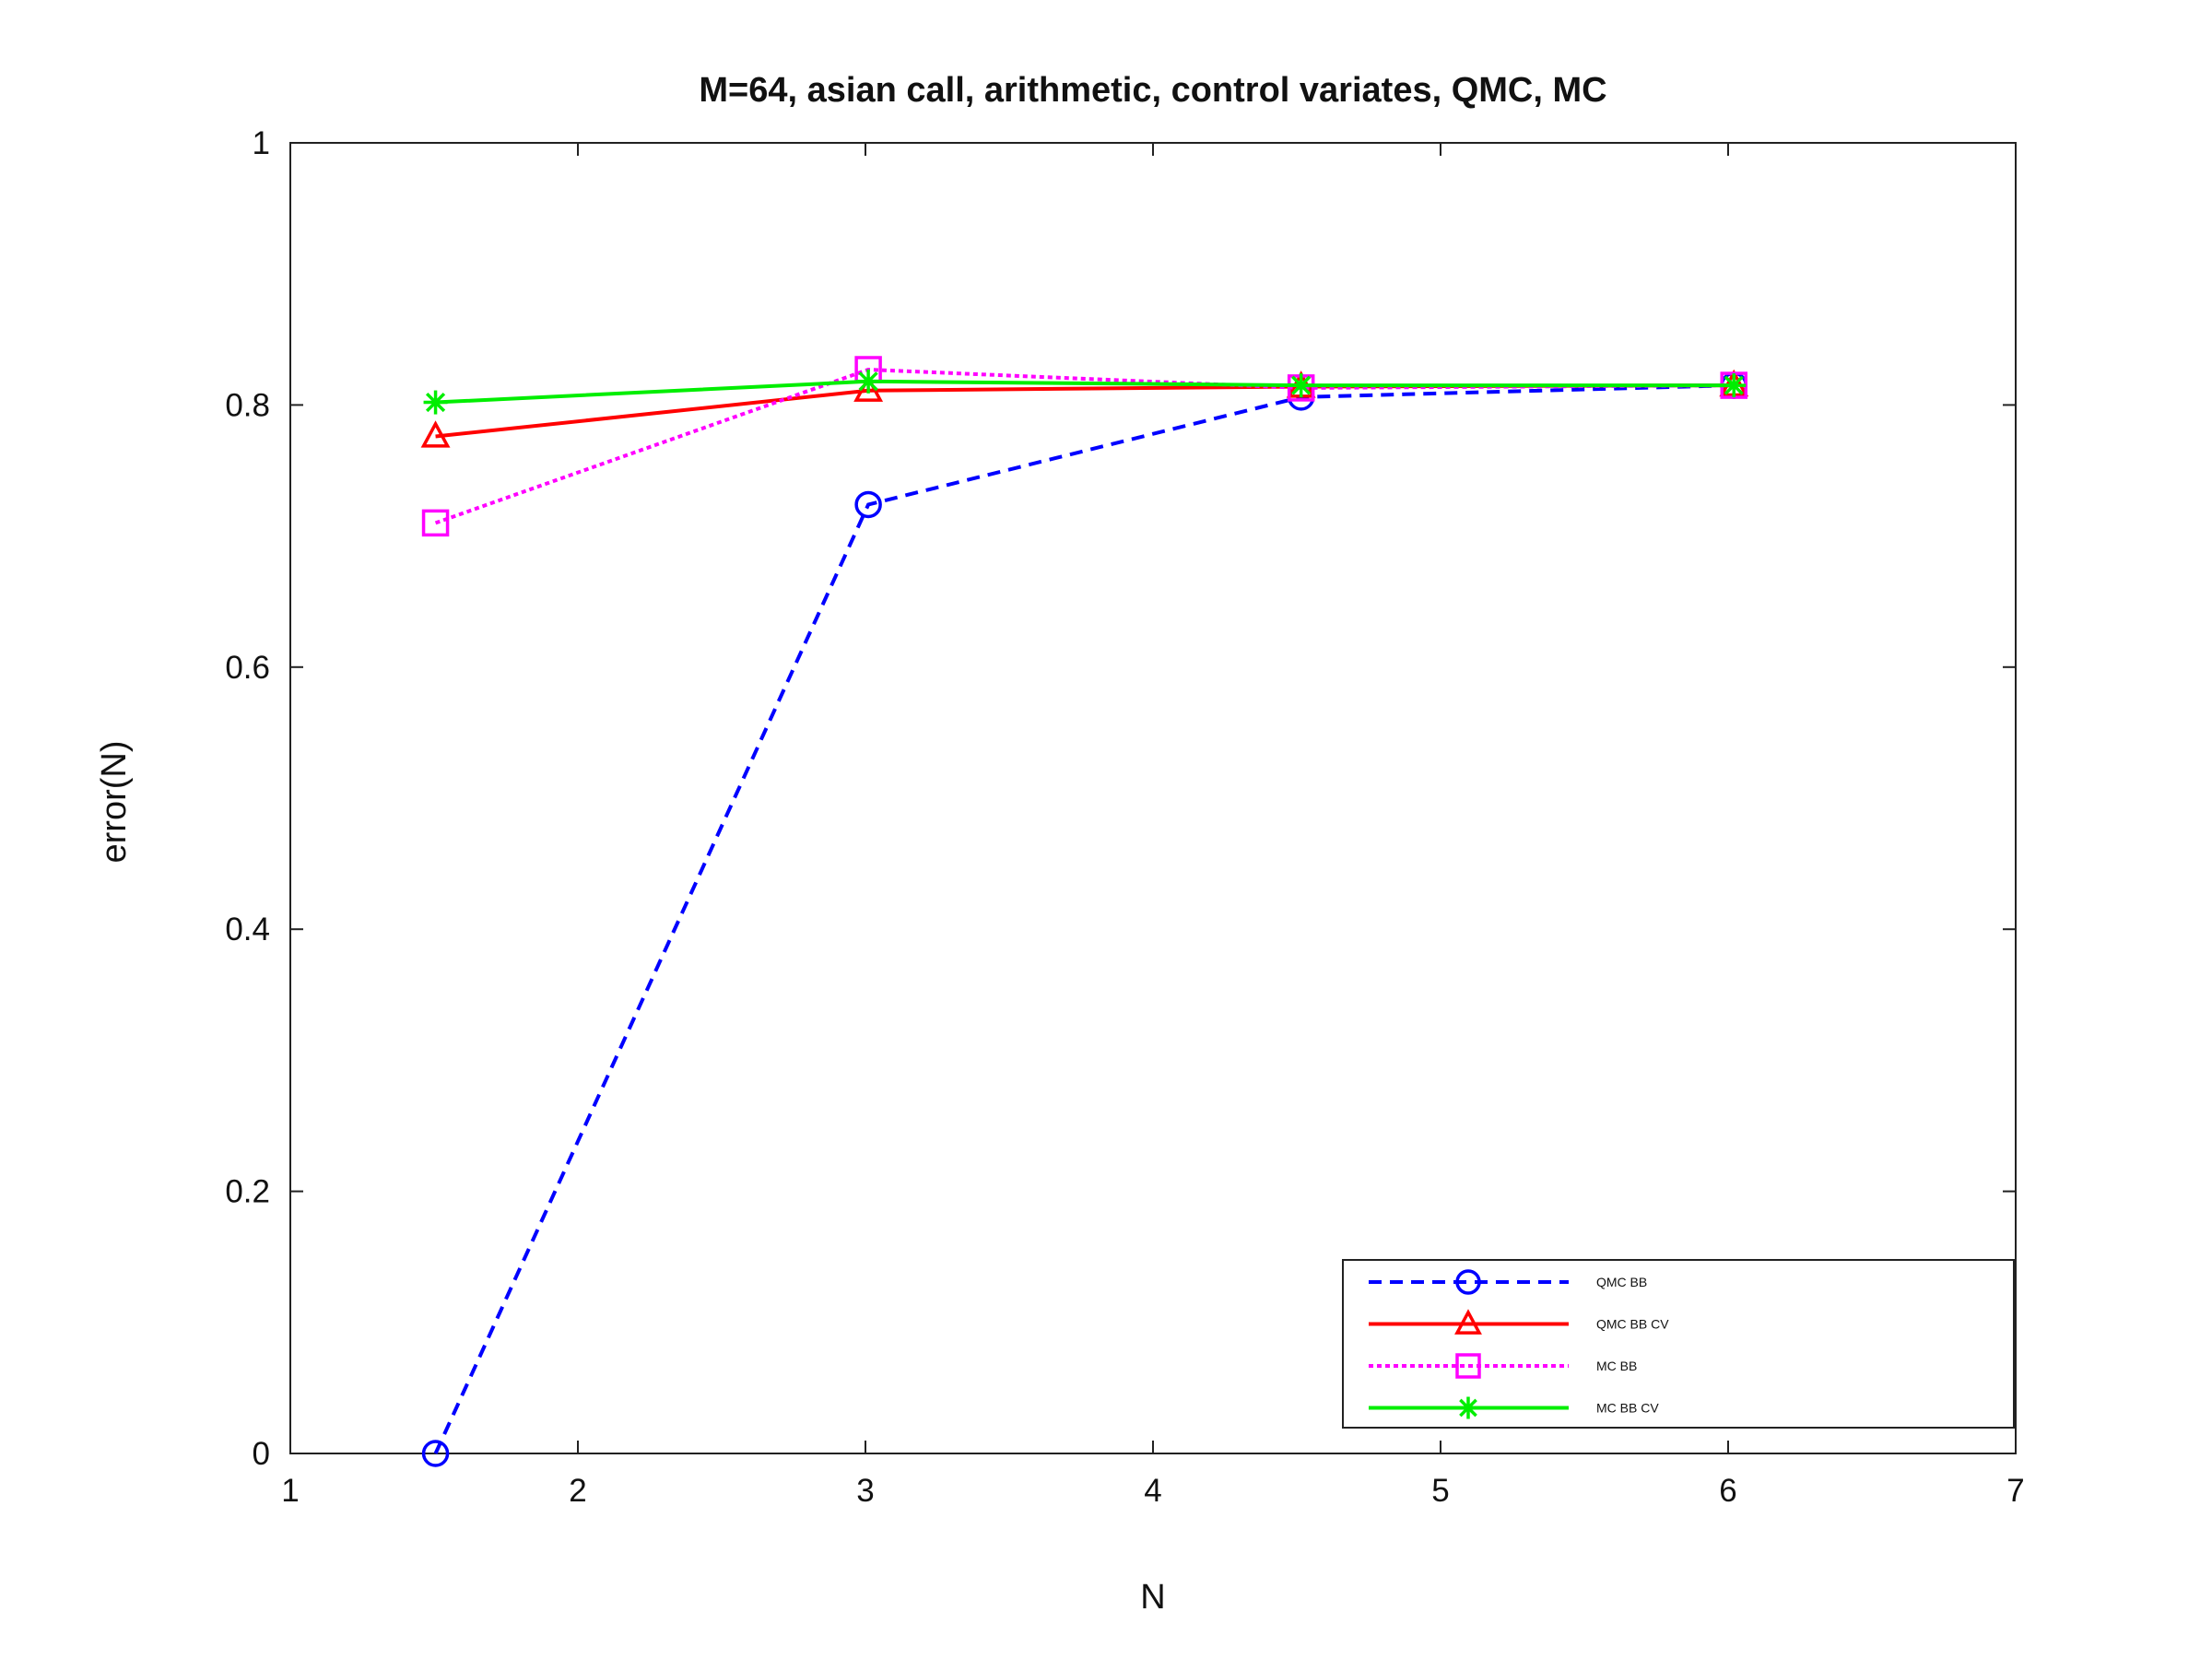 The image size is (2212, 1659). I want to click on legend-label: MC BB CV, so click(1627, 1408).